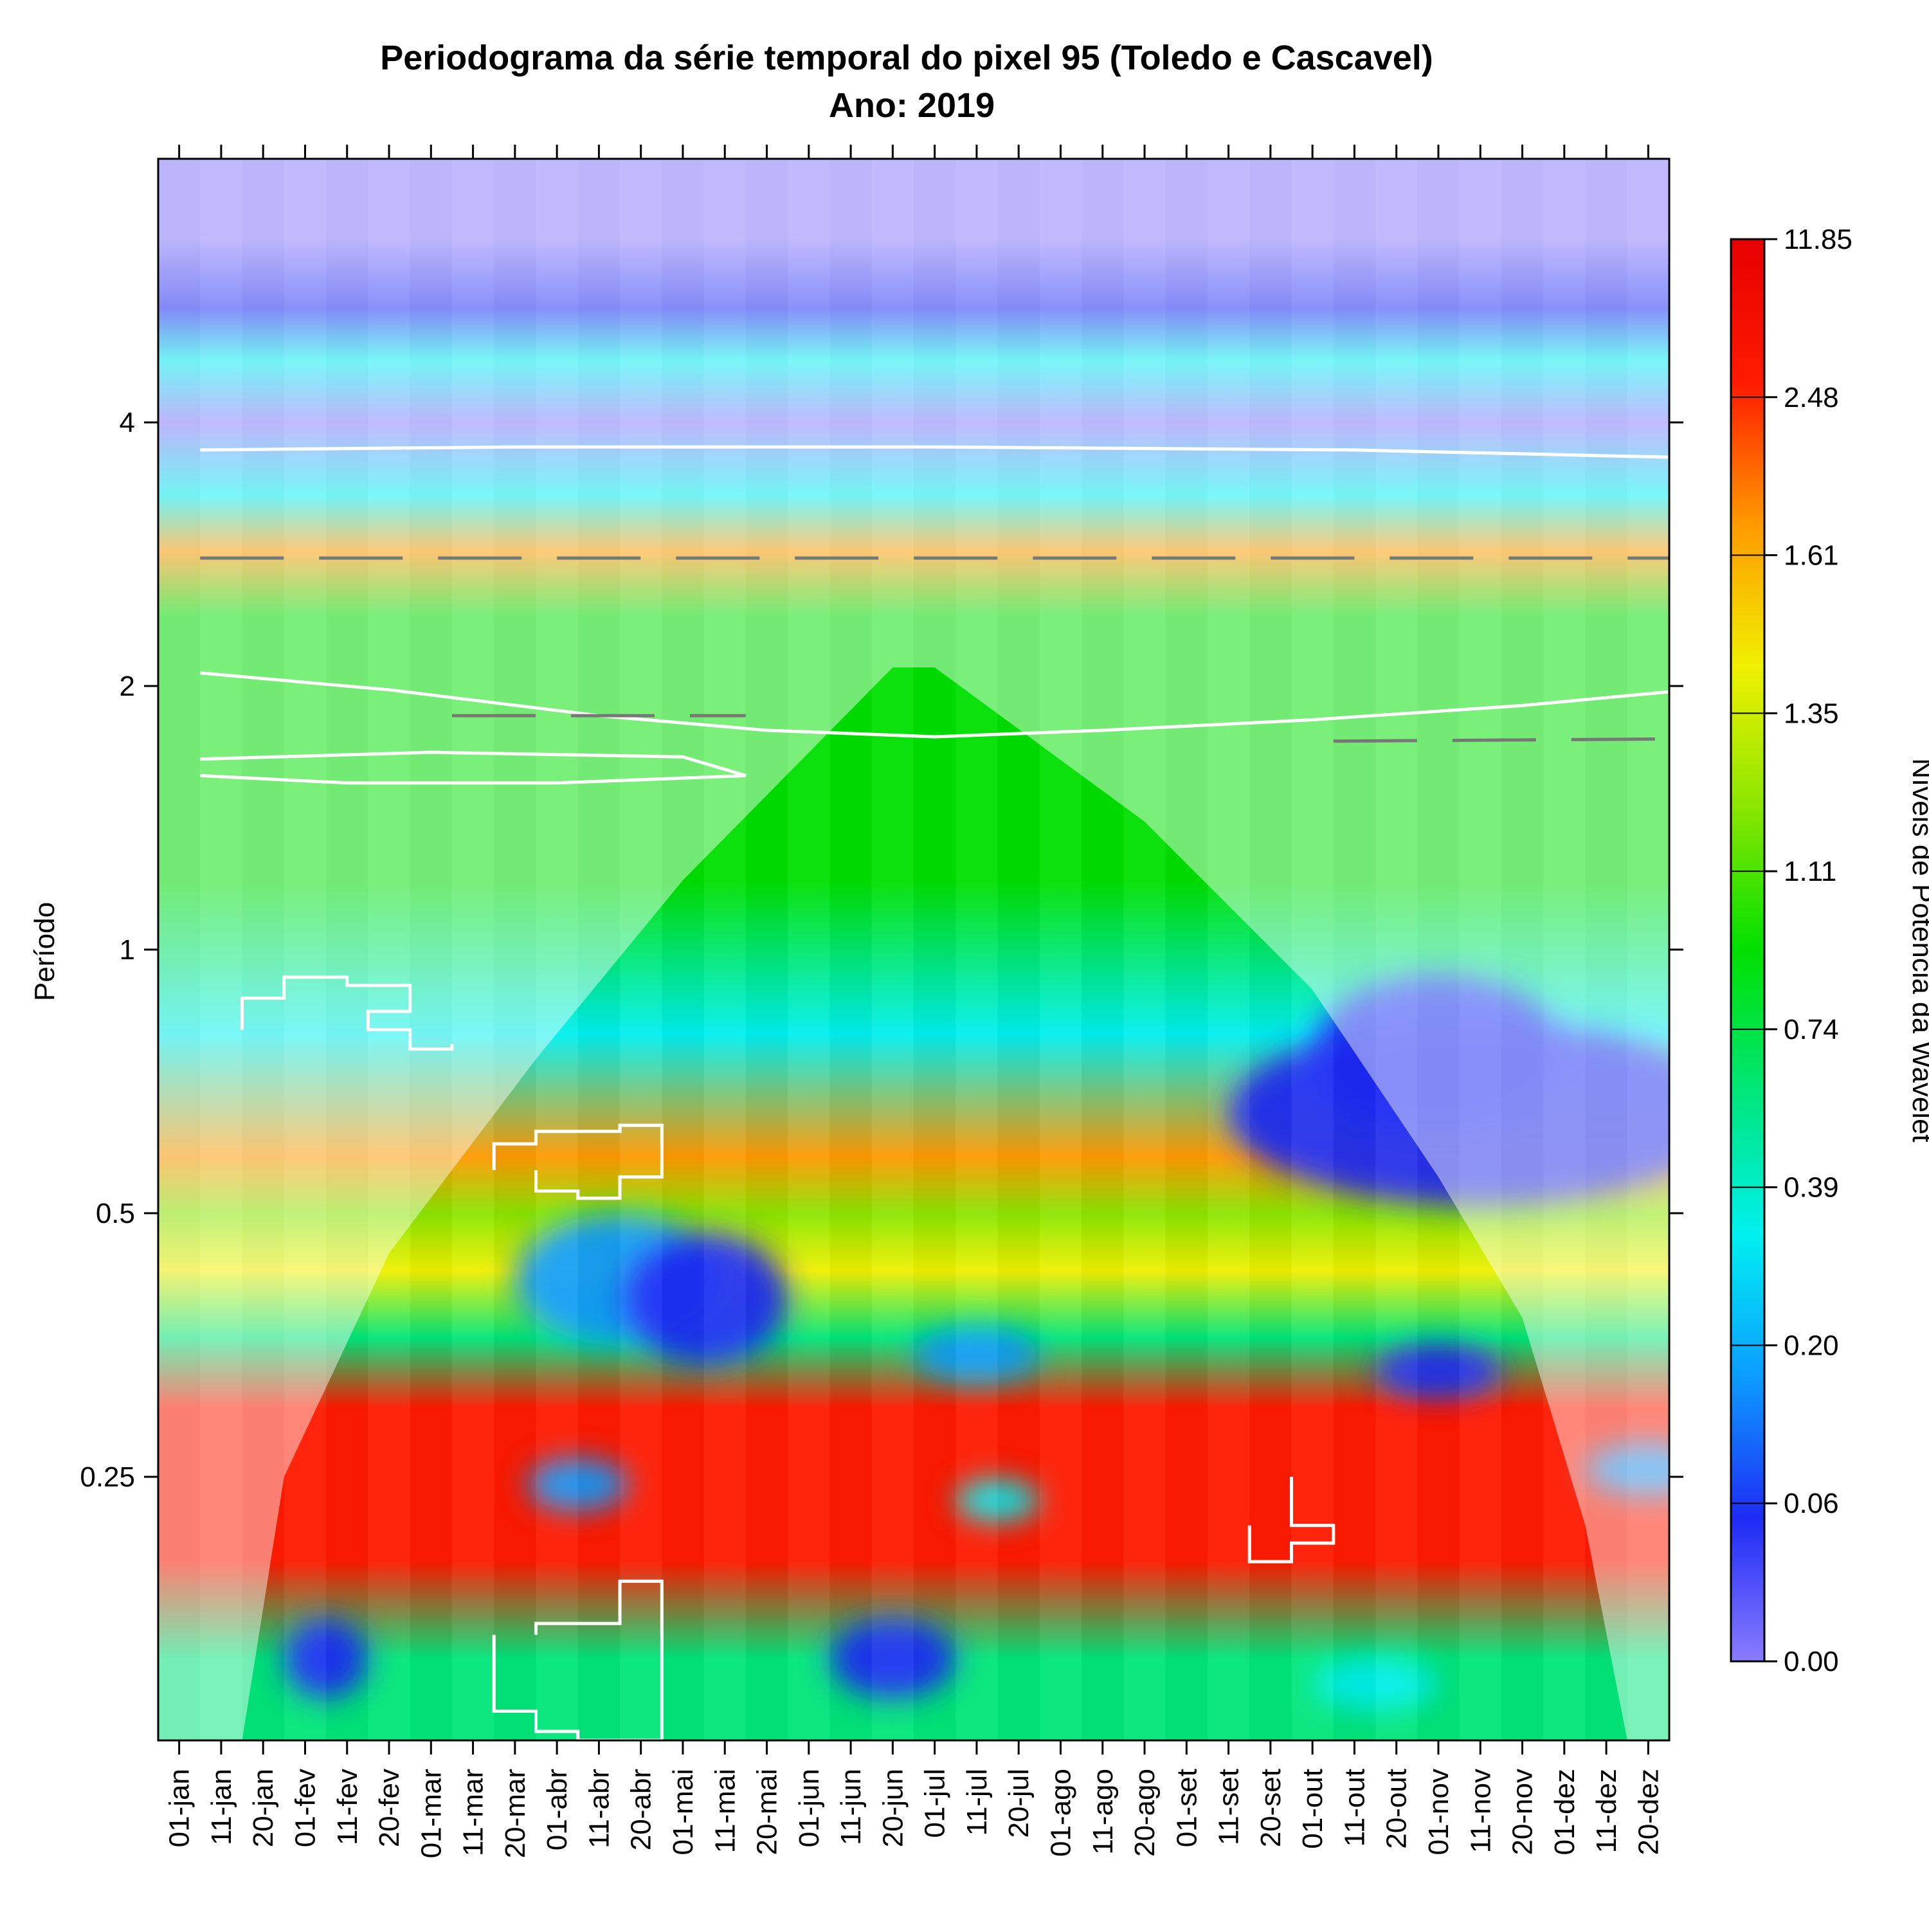 The height and width of the screenshot is (1932, 1929). What do you see at coordinates (912, 105) in the screenshot?
I see `chart-subtitle: Ano: 2019` at bounding box center [912, 105].